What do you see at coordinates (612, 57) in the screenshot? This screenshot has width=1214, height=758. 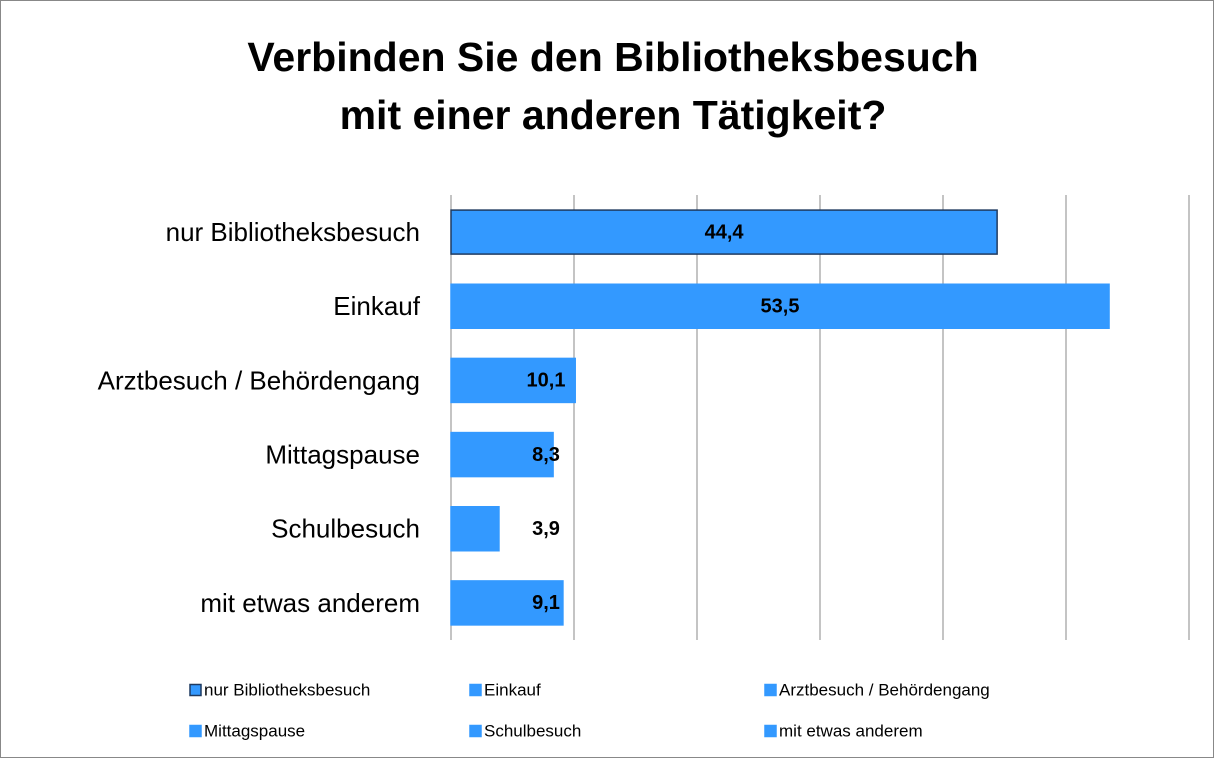 I see `chart-title: Verbinden Sie den Bibliotheksbesuch` at bounding box center [612, 57].